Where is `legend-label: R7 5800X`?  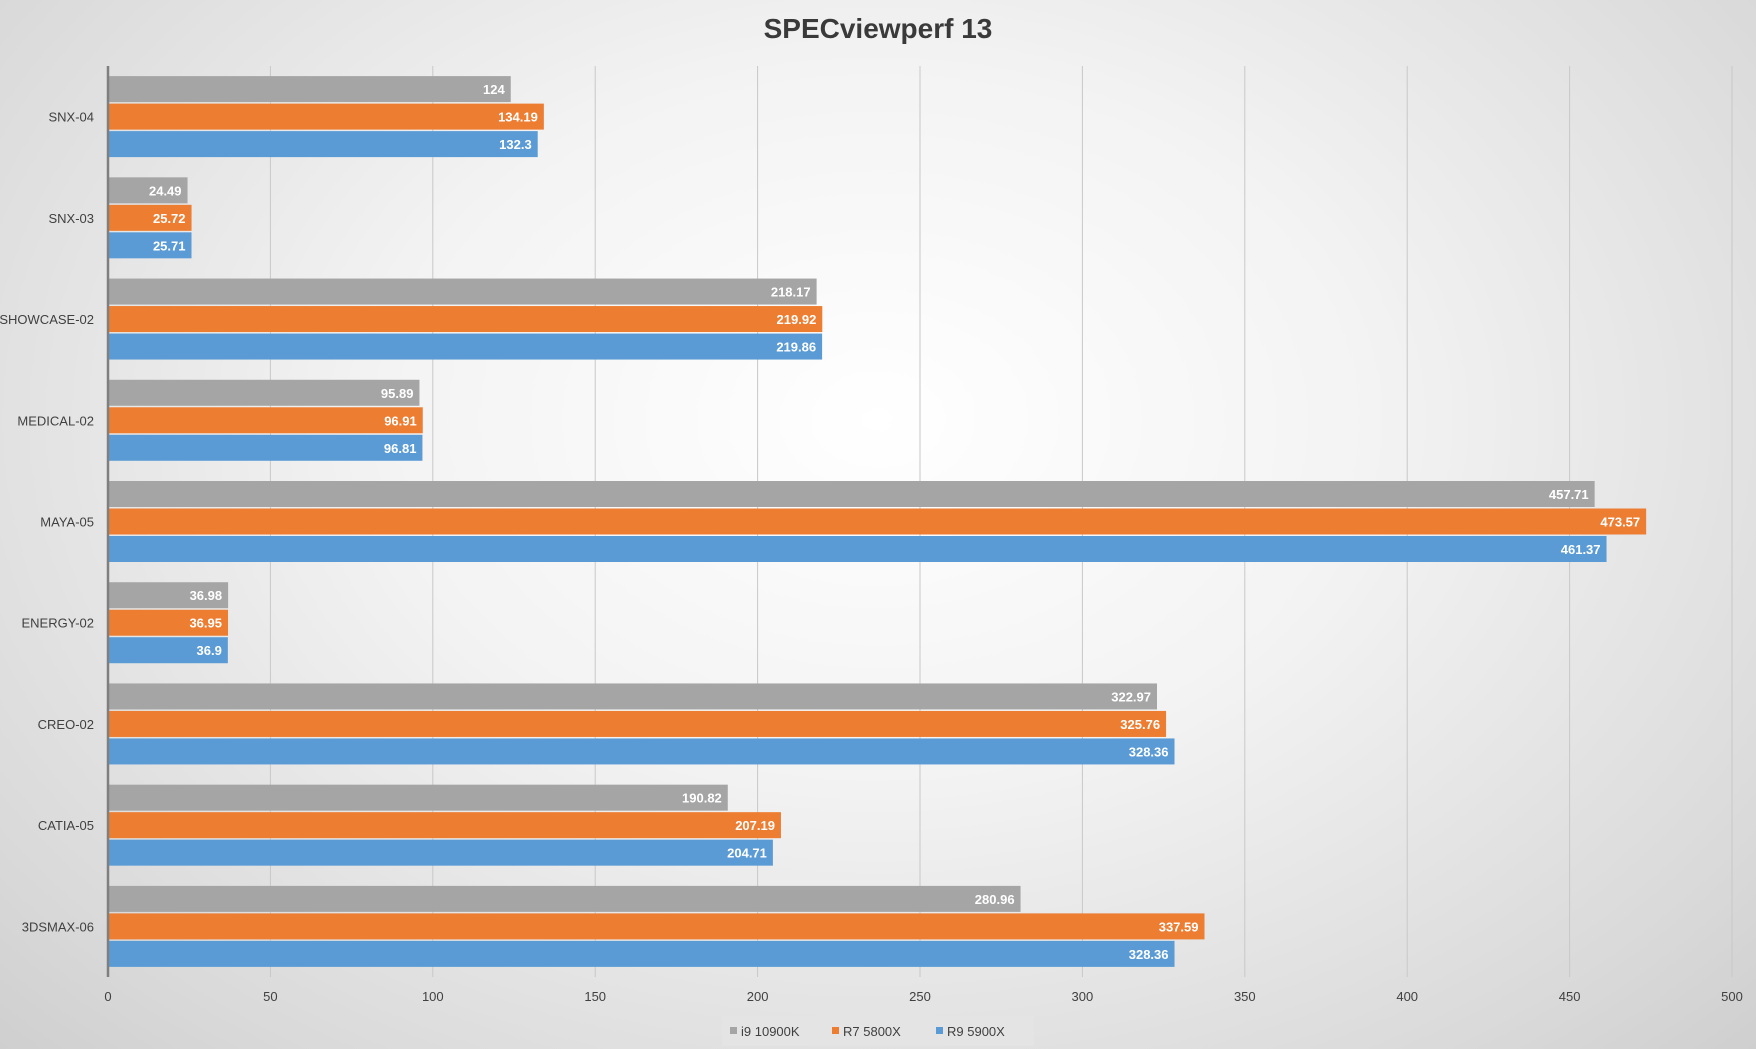 legend-label: R7 5800X is located at coordinates (872, 1031).